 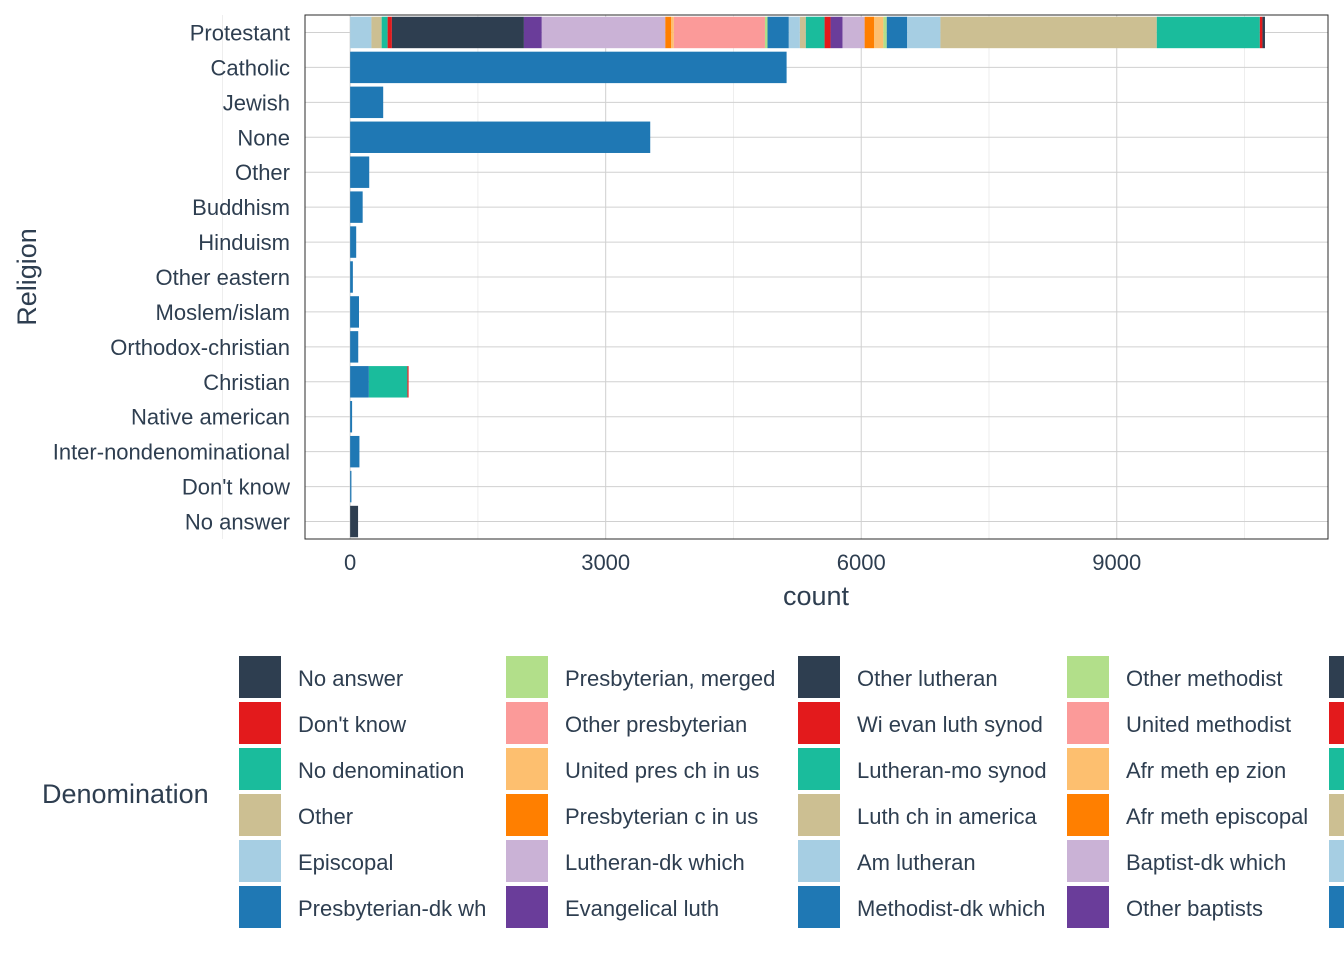 What do you see at coordinates (125, 794) in the screenshot?
I see `legend-title: Denomination` at bounding box center [125, 794].